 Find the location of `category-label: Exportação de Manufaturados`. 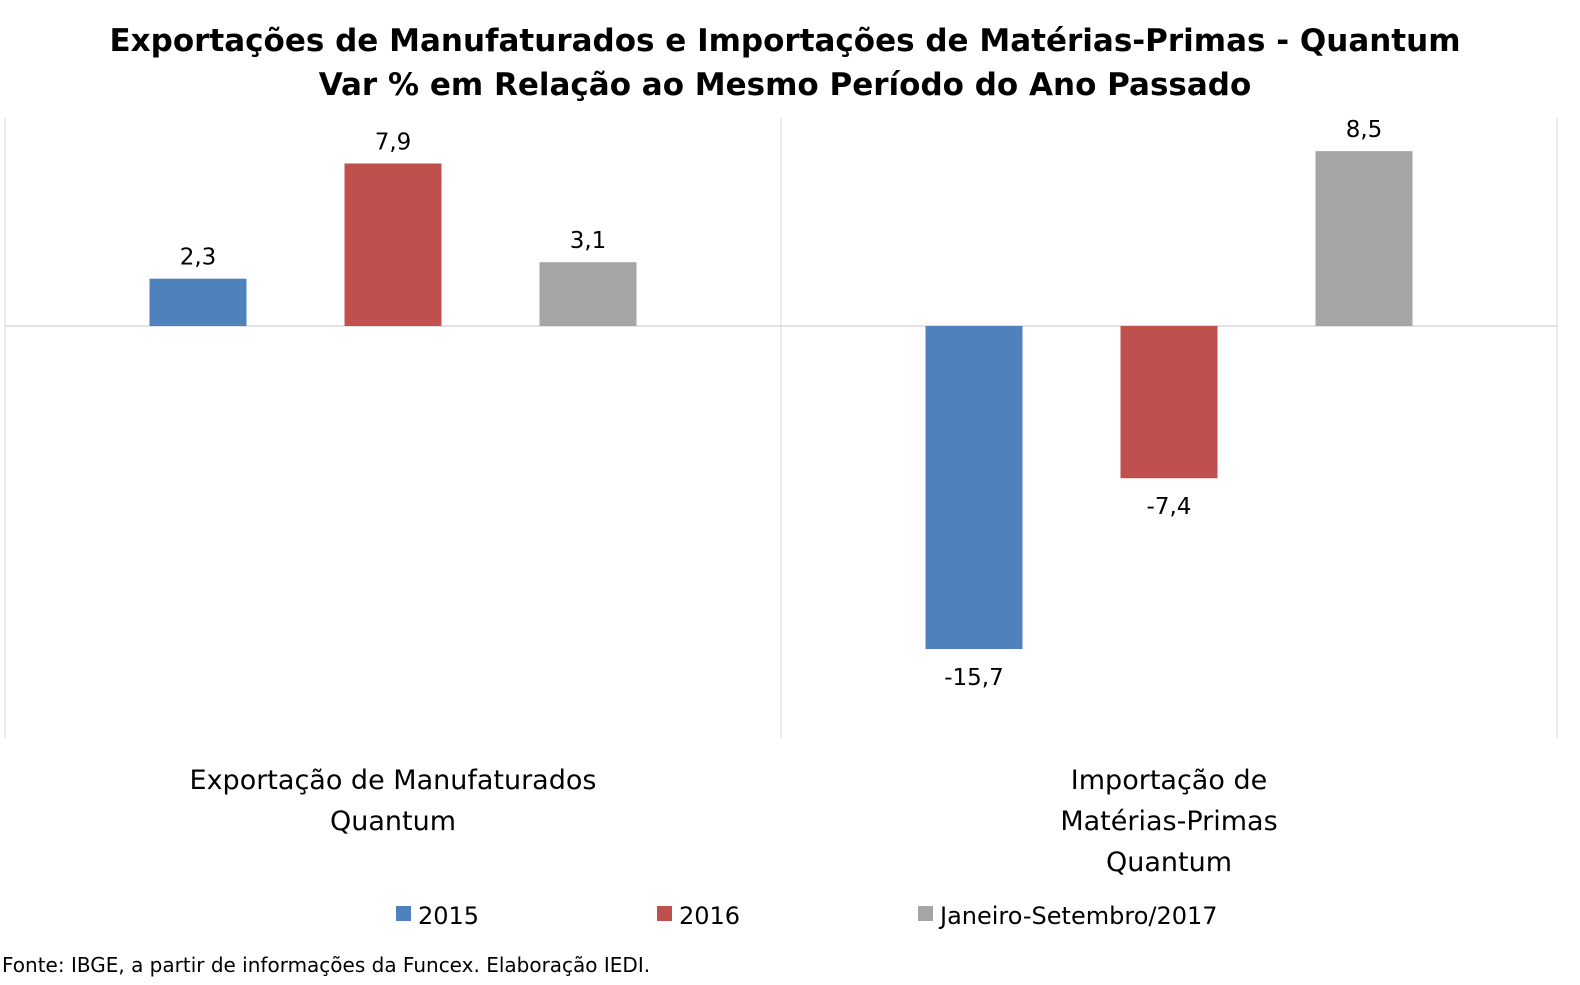

category-label: Exportação de Manufaturados is located at coordinates (393, 780).